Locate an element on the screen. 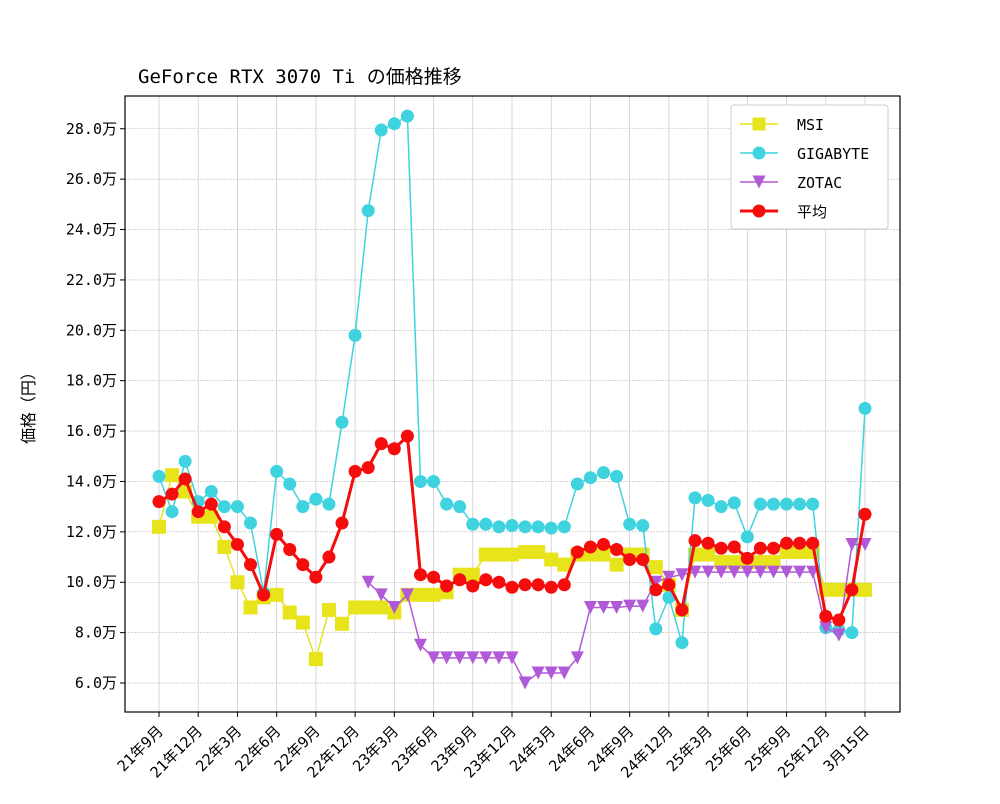 The width and height of the screenshot is (1000, 804). y-tick-label: 26.0万 is located at coordinates (91, 179).